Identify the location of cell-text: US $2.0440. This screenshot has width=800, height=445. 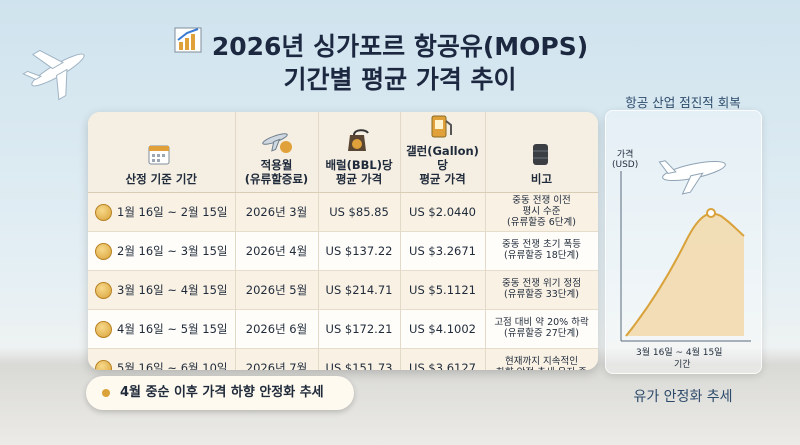
(442, 211).